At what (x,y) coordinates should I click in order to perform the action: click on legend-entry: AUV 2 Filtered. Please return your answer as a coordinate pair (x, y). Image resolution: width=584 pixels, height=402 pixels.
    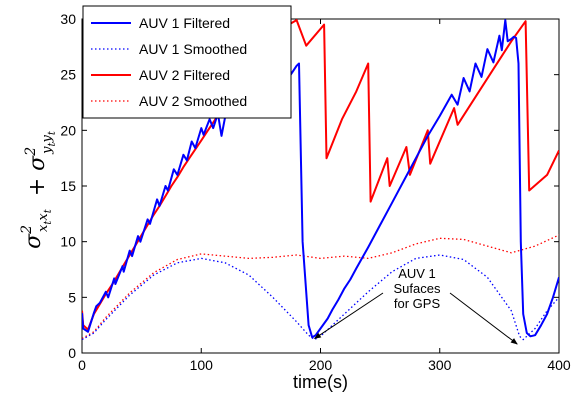
    Looking at the image, I should click on (184, 75).